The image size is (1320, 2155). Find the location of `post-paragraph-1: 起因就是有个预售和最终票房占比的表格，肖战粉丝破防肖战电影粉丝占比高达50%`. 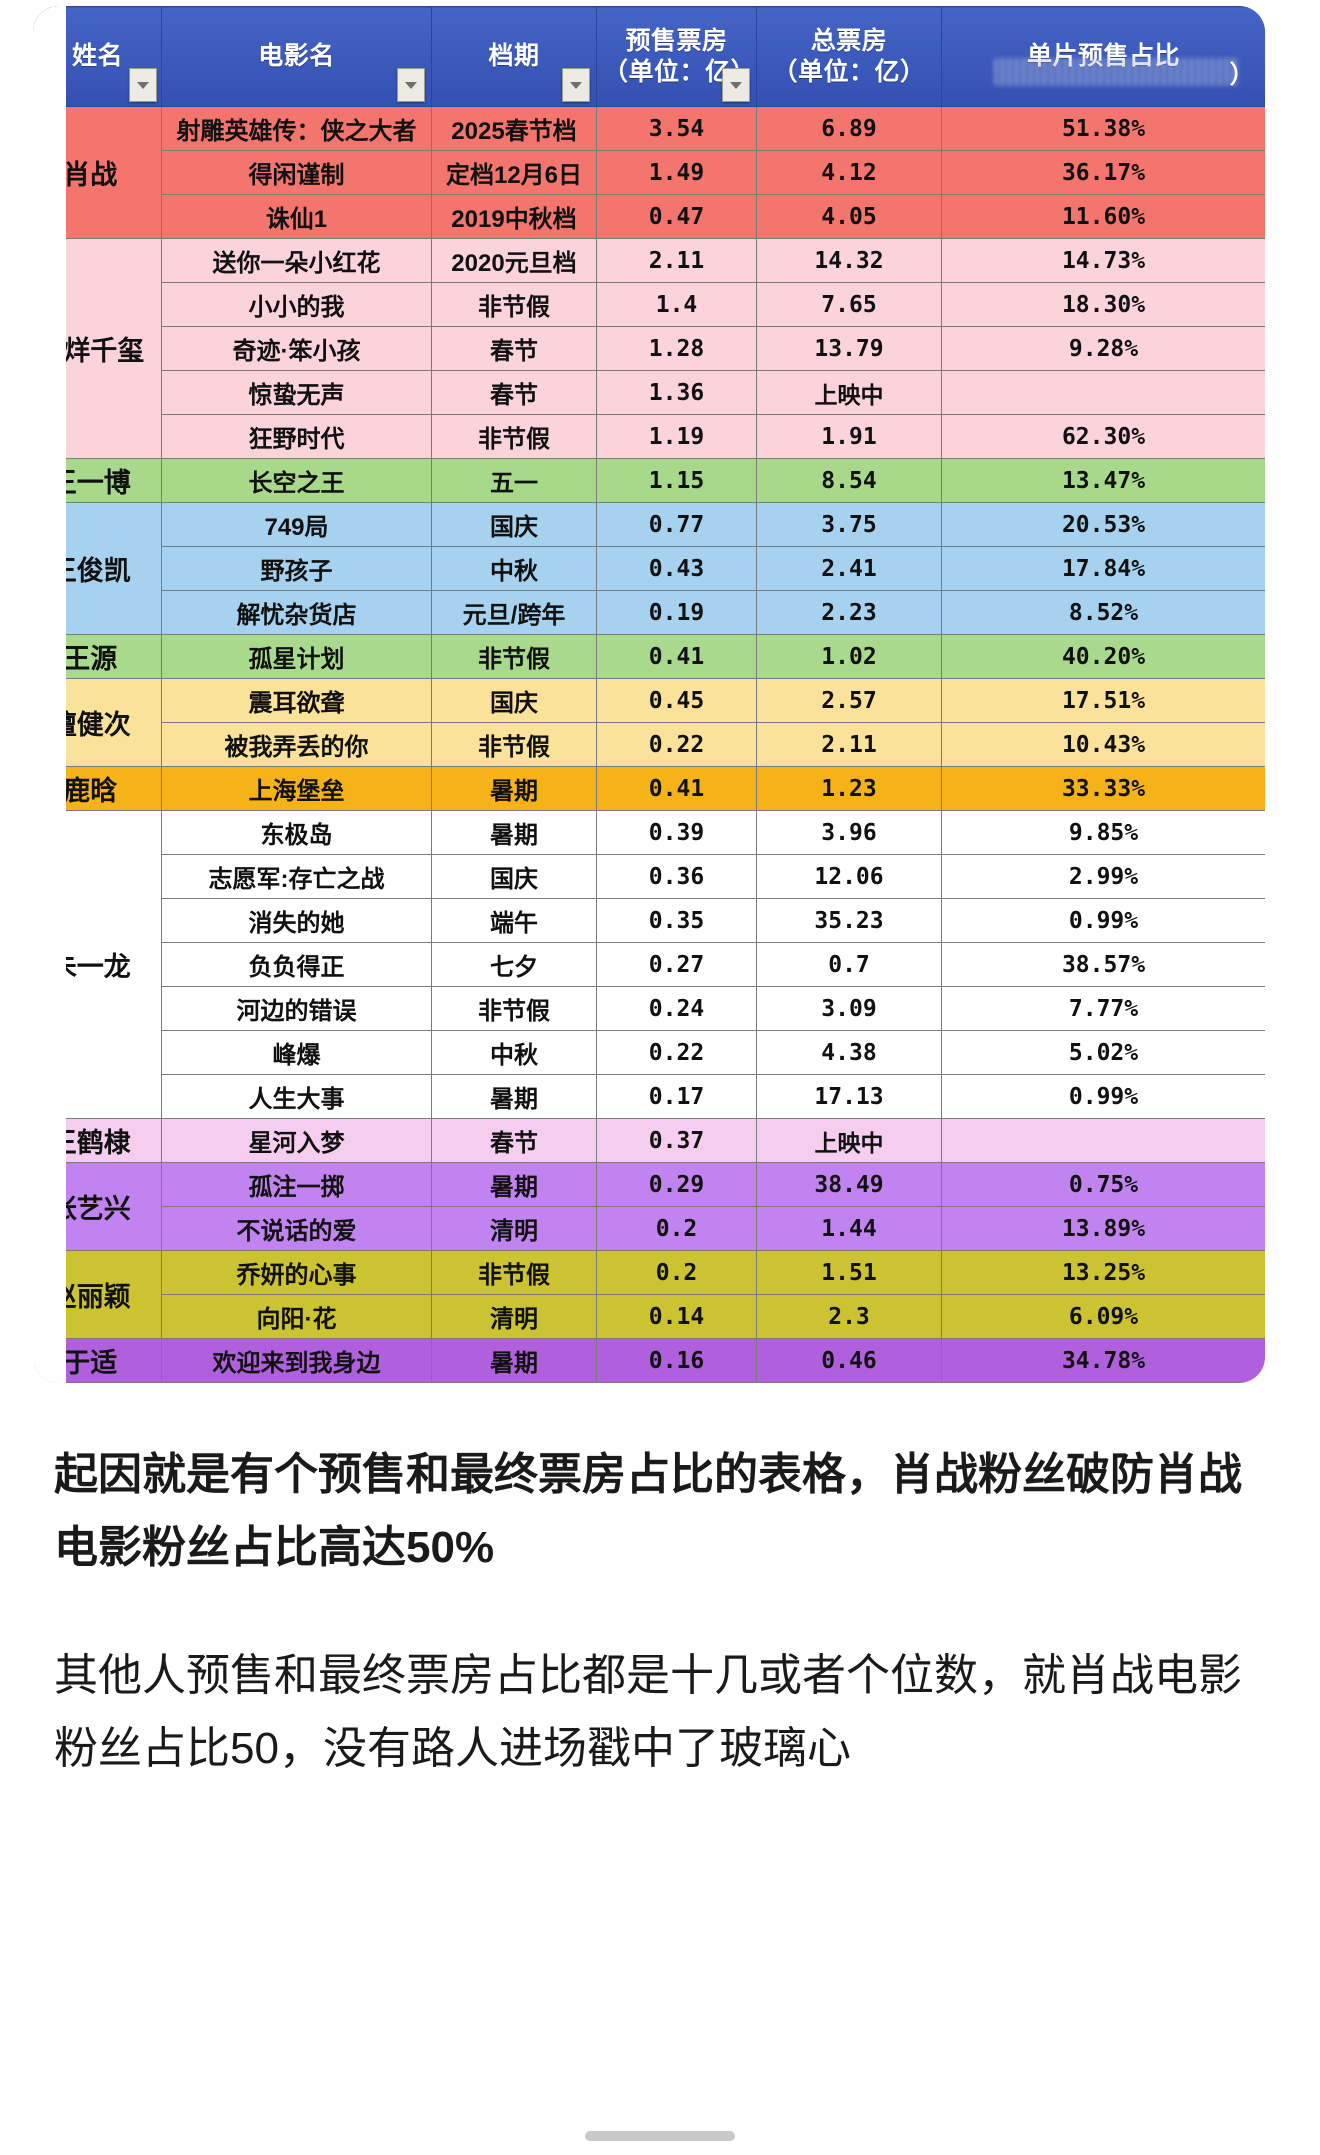

post-paragraph-1: 起因就是有个预售和最终票房占比的表格，肖战粉丝破防肖战电影粉丝占比高达50% is located at coordinates (648, 1511).